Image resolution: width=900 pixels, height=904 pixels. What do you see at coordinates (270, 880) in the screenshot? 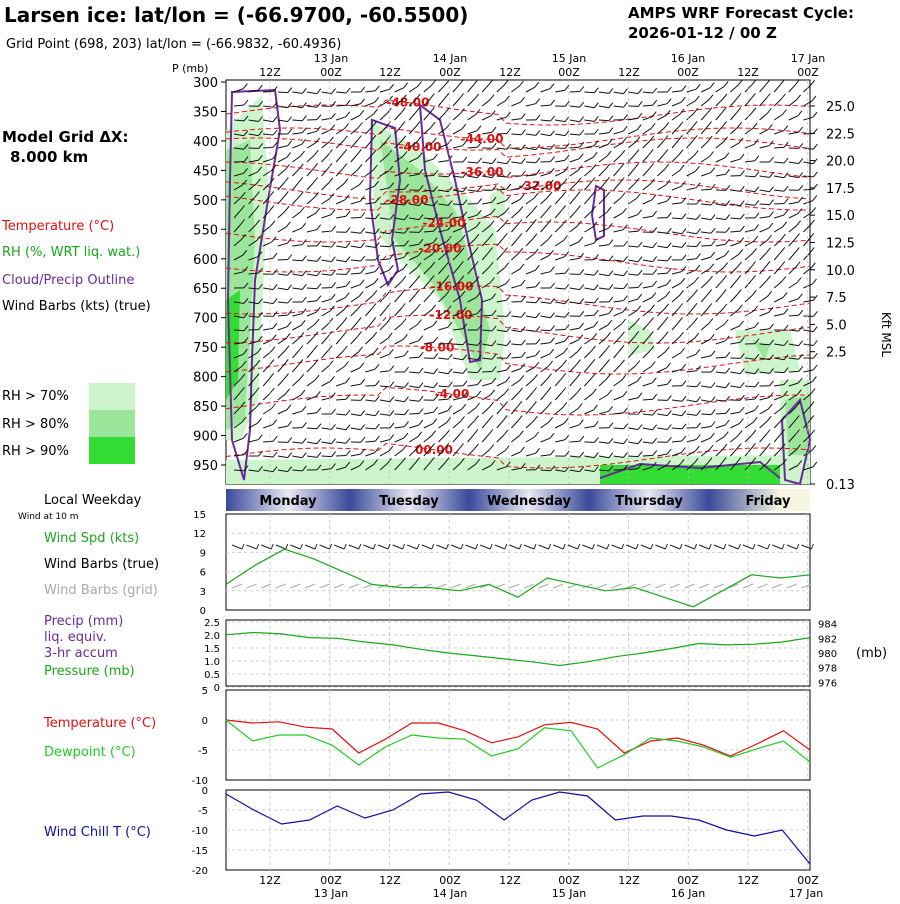
I see `hour-label: 12Z` at bounding box center [270, 880].